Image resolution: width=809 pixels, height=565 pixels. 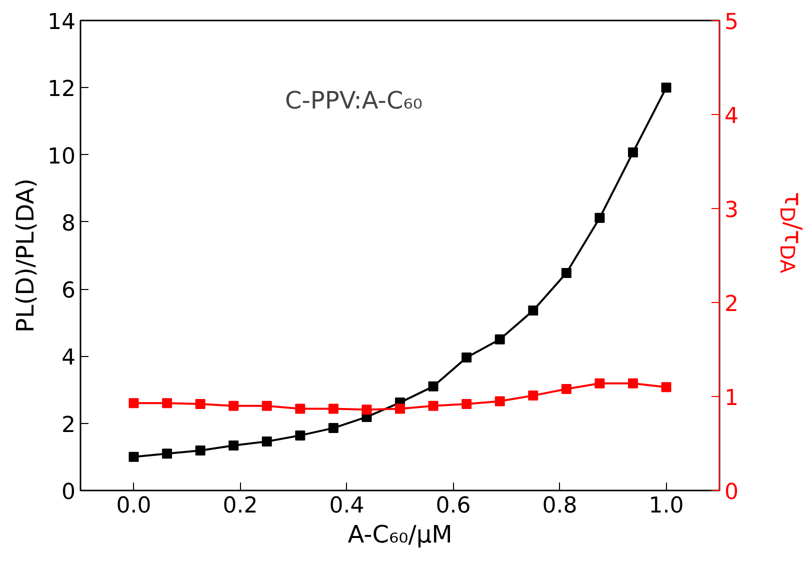 What do you see at coordinates (62, 89) in the screenshot?
I see `y-tick-label: 12` at bounding box center [62, 89].